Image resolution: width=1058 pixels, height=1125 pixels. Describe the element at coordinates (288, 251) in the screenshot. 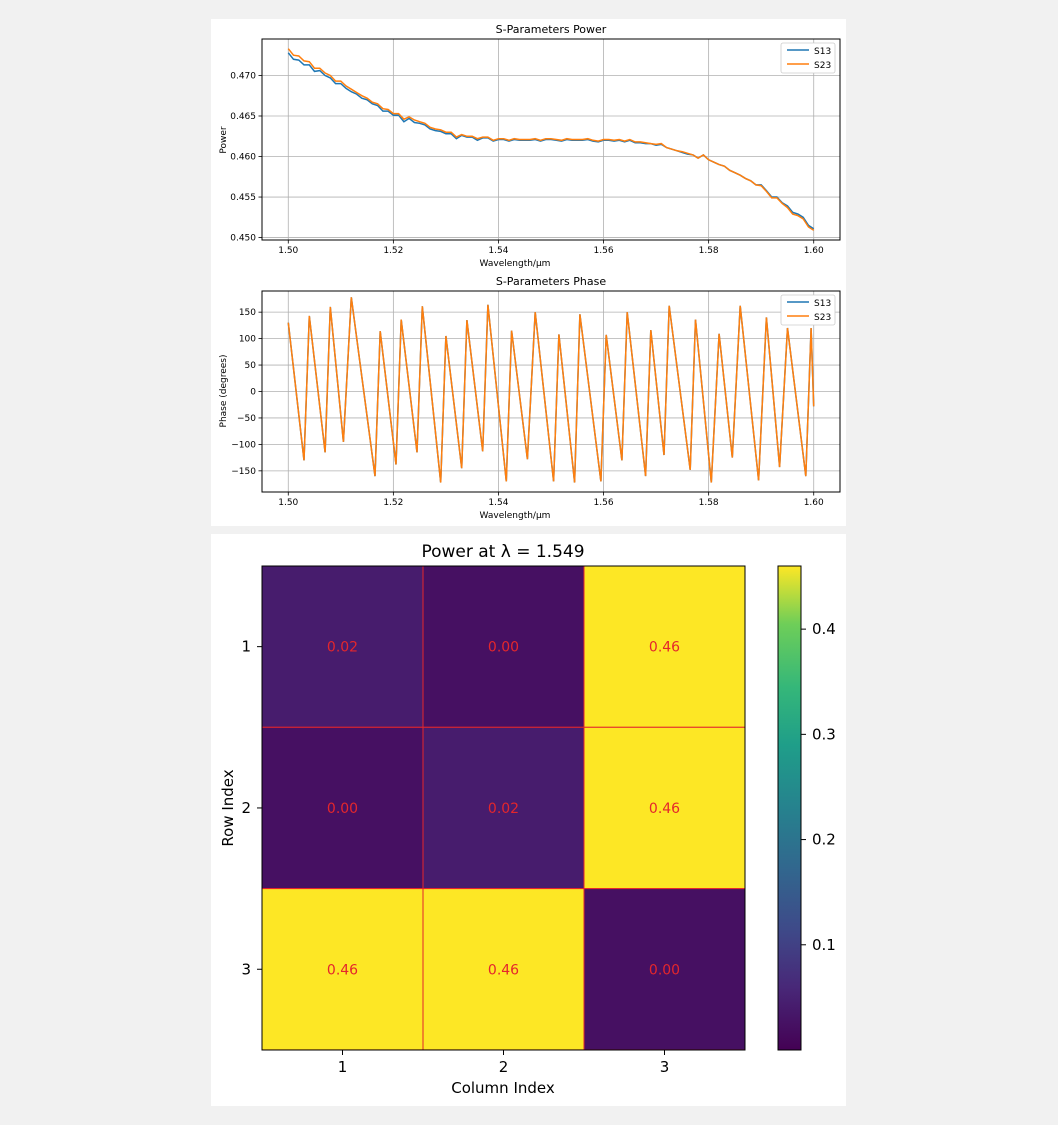

I see `0-x-tick-label: 1.50` at that location.